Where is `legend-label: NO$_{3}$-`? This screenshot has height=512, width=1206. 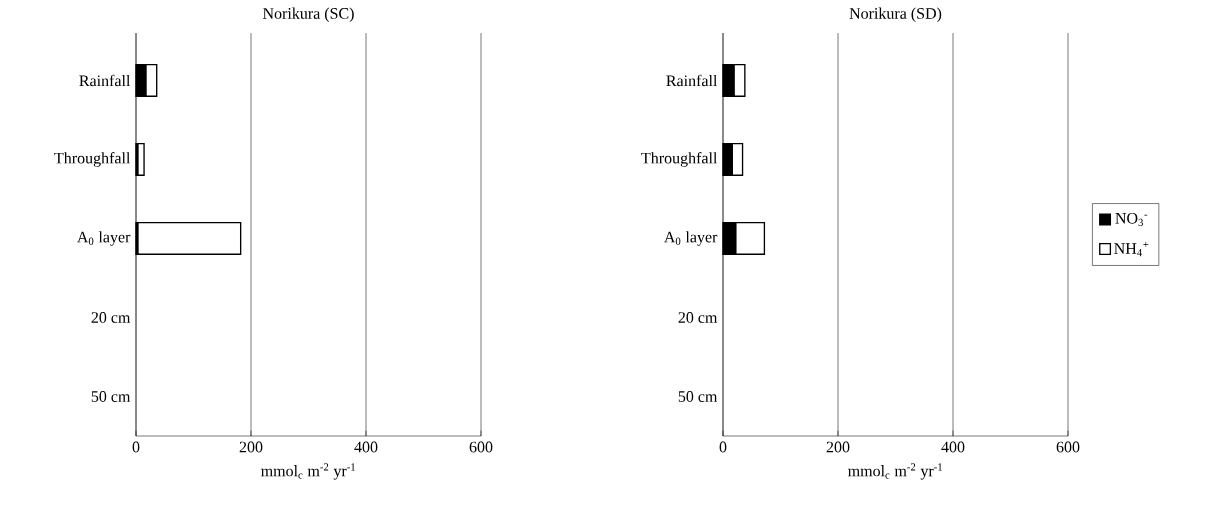
legend-label: NO$_{3}$- is located at coordinates (1131, 219).